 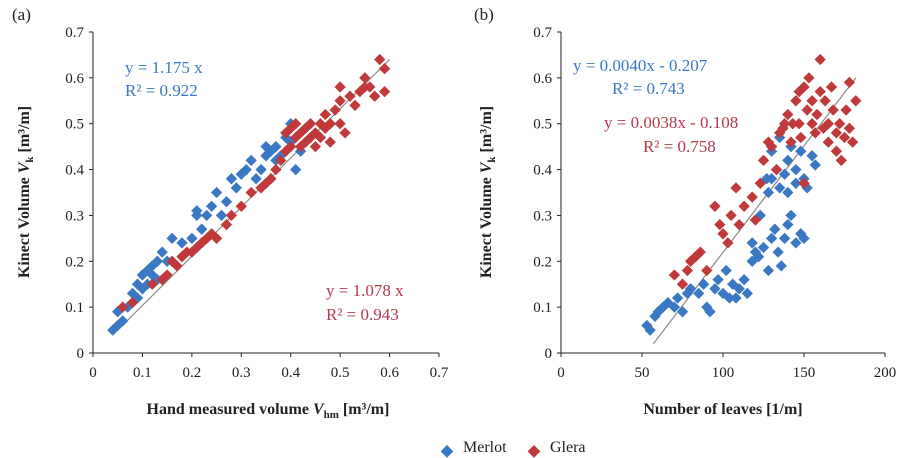 I want to click on panel-b-y-axis-title: Kinect Volume Vk [m³/m], so click(x=488, y=192).